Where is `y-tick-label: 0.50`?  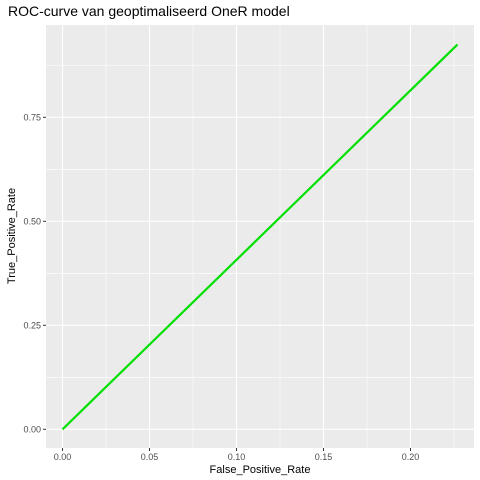
y-tick-label: 0.50 is located at coordinates (32, 221).